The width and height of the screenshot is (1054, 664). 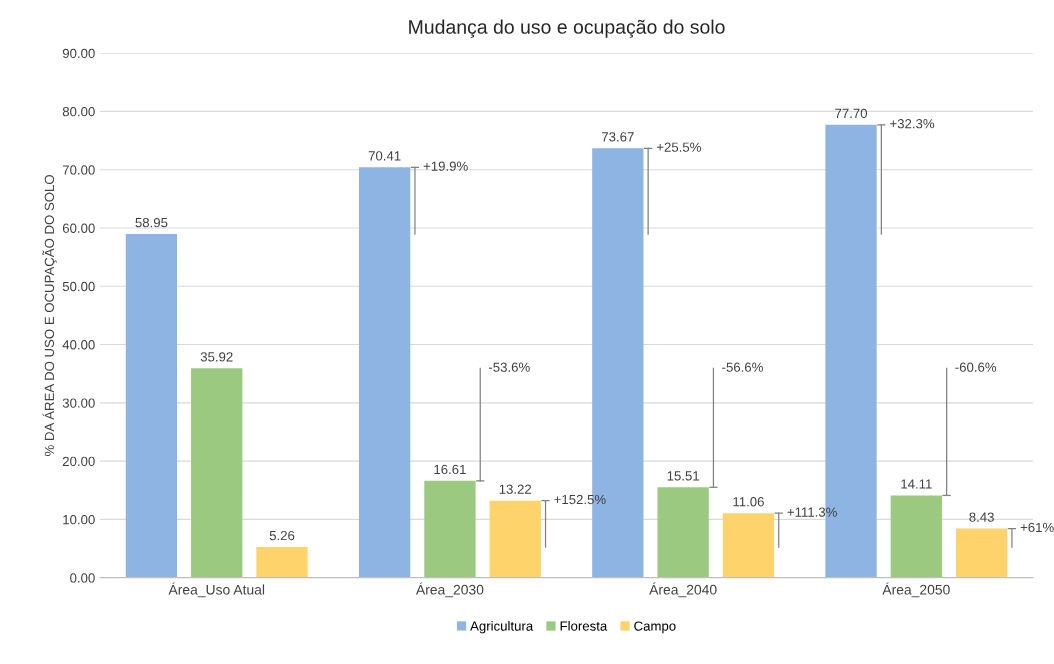 I want to click on data-label: 70.41, so click(x=384, y=156).